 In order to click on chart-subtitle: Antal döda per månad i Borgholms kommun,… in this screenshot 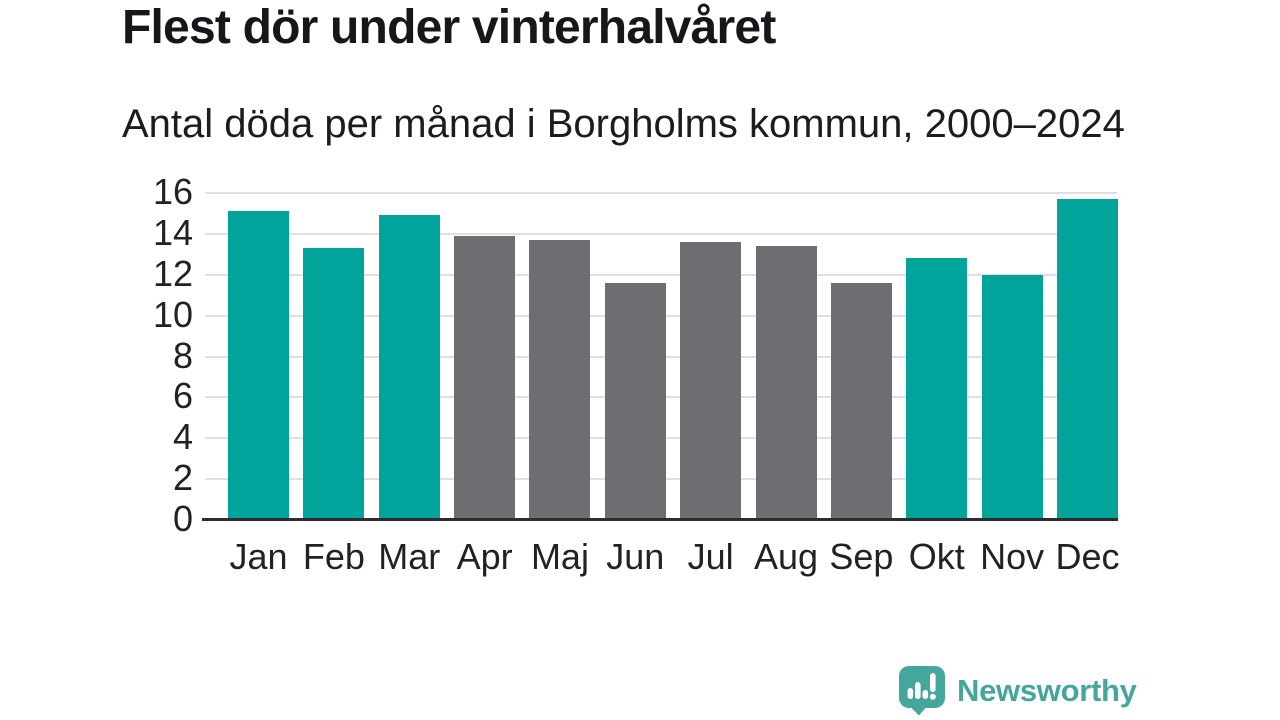, I will do `click(623, 124)`.